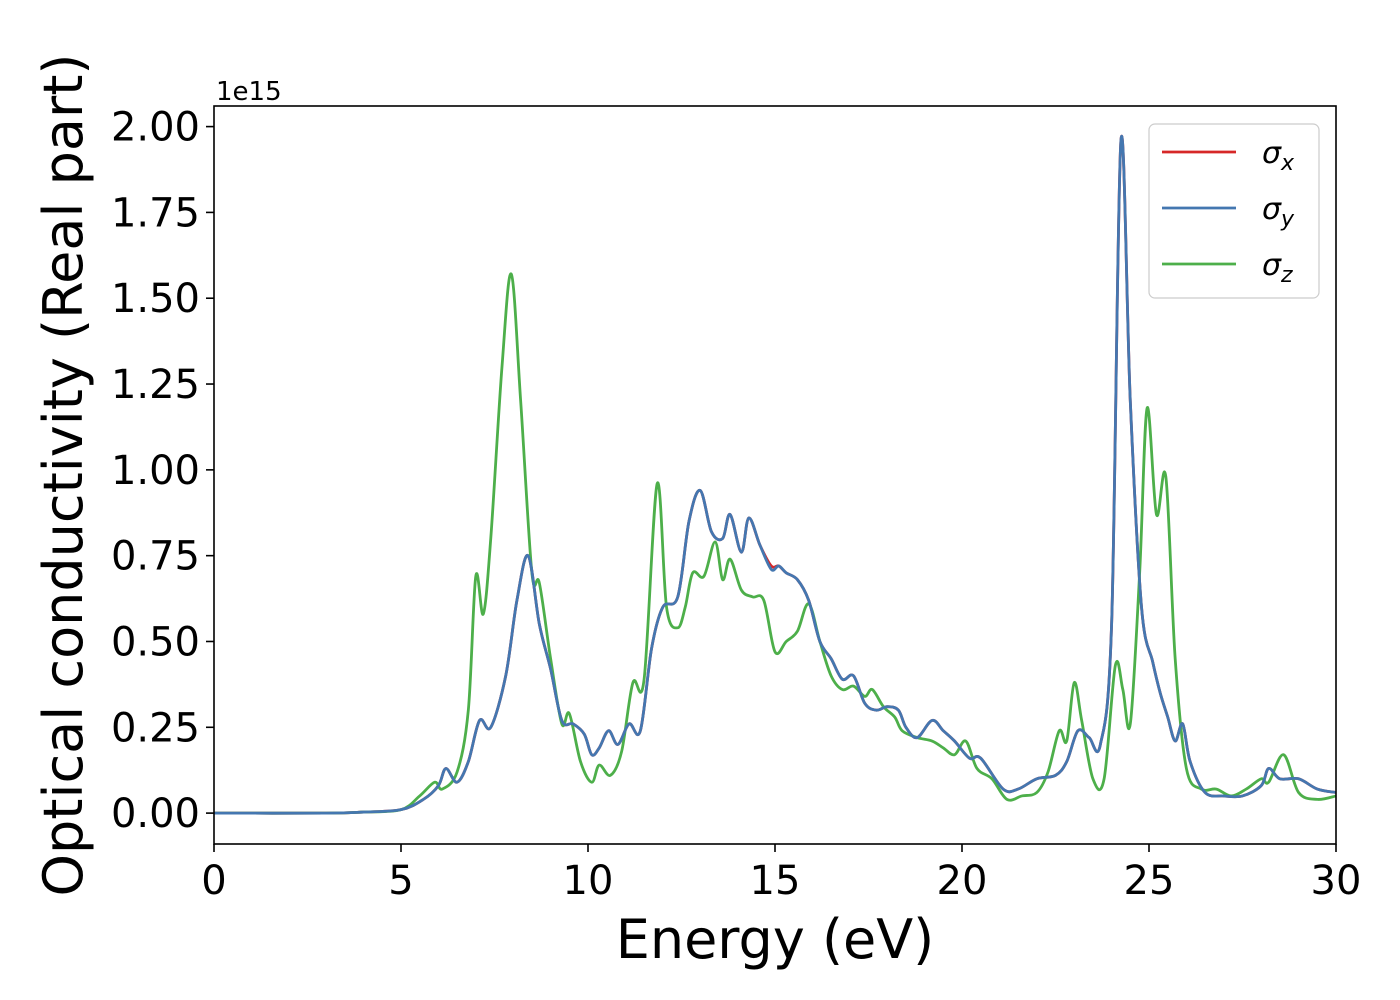  What do you see at coordinates (962, 881) in the screenshot?
I see `x-tick-label: 20` at bounding box center [962, 881].